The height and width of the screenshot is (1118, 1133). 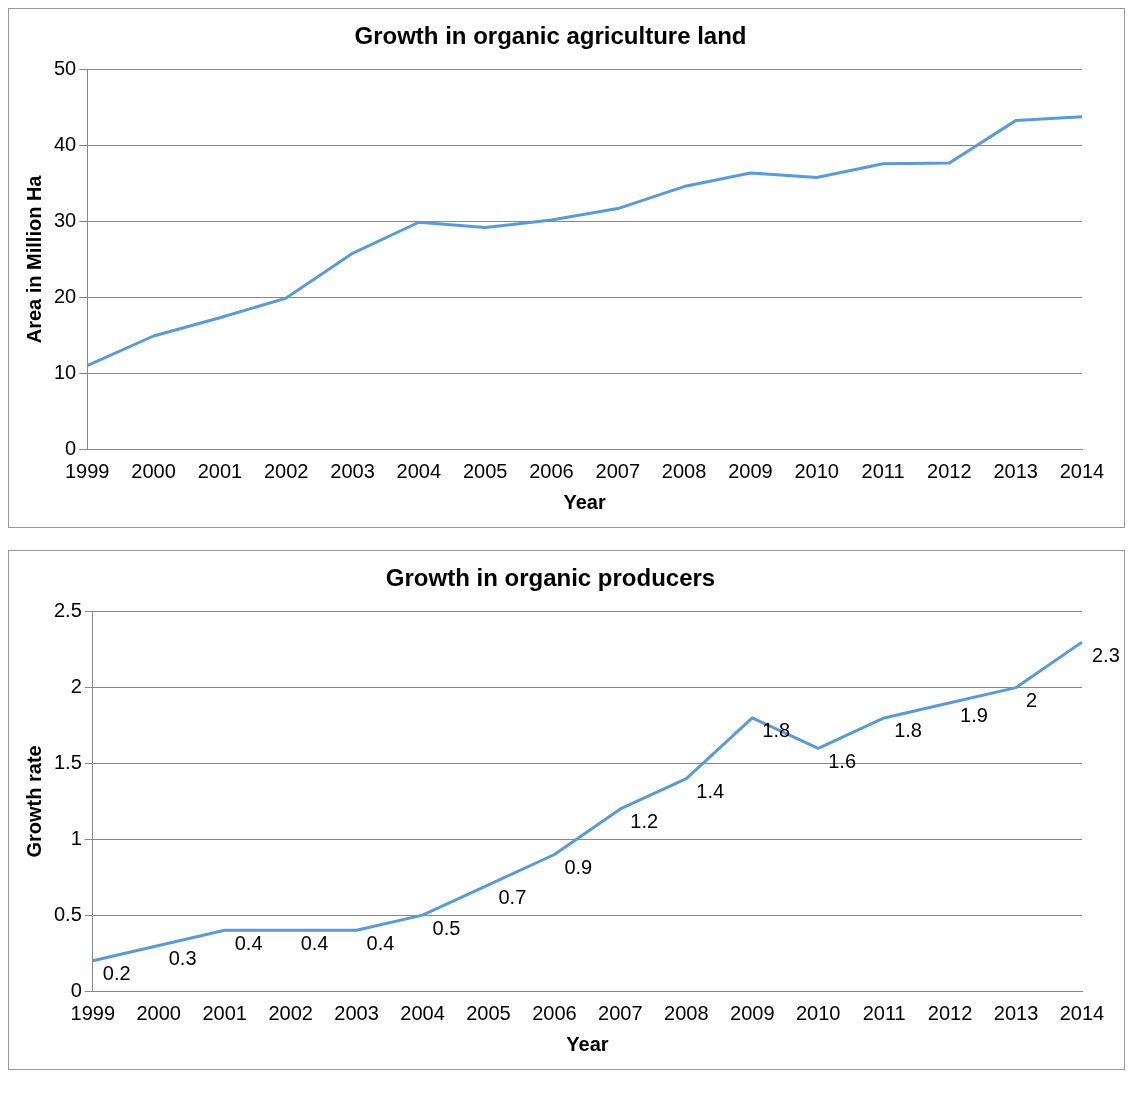 I want to click on y-tick-label: 1, so click(x=76, y=837).